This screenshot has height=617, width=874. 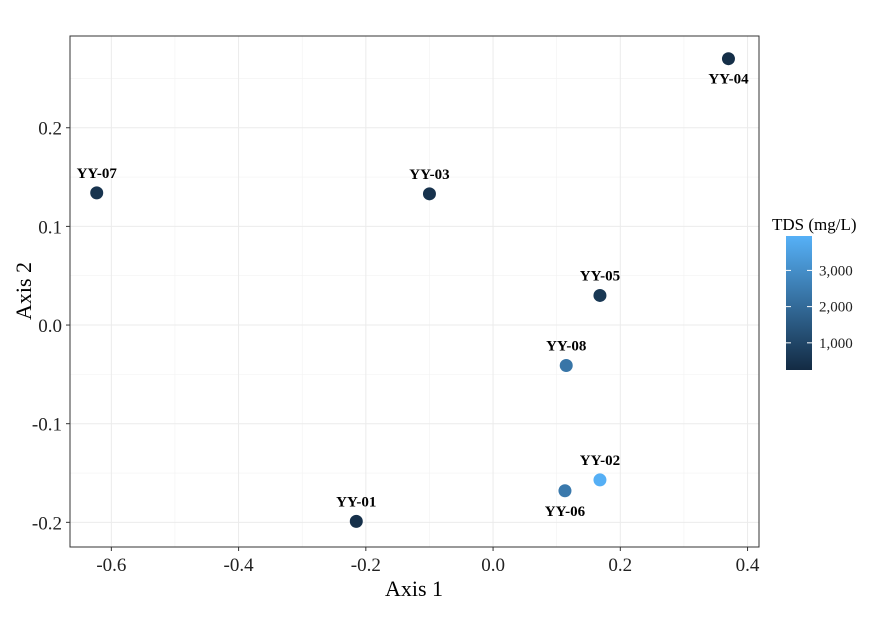 What do you see at coordinates (239, 565) in the screenshot?
I see `x-tick-label: -0.4` at bounding box center [239, 565].